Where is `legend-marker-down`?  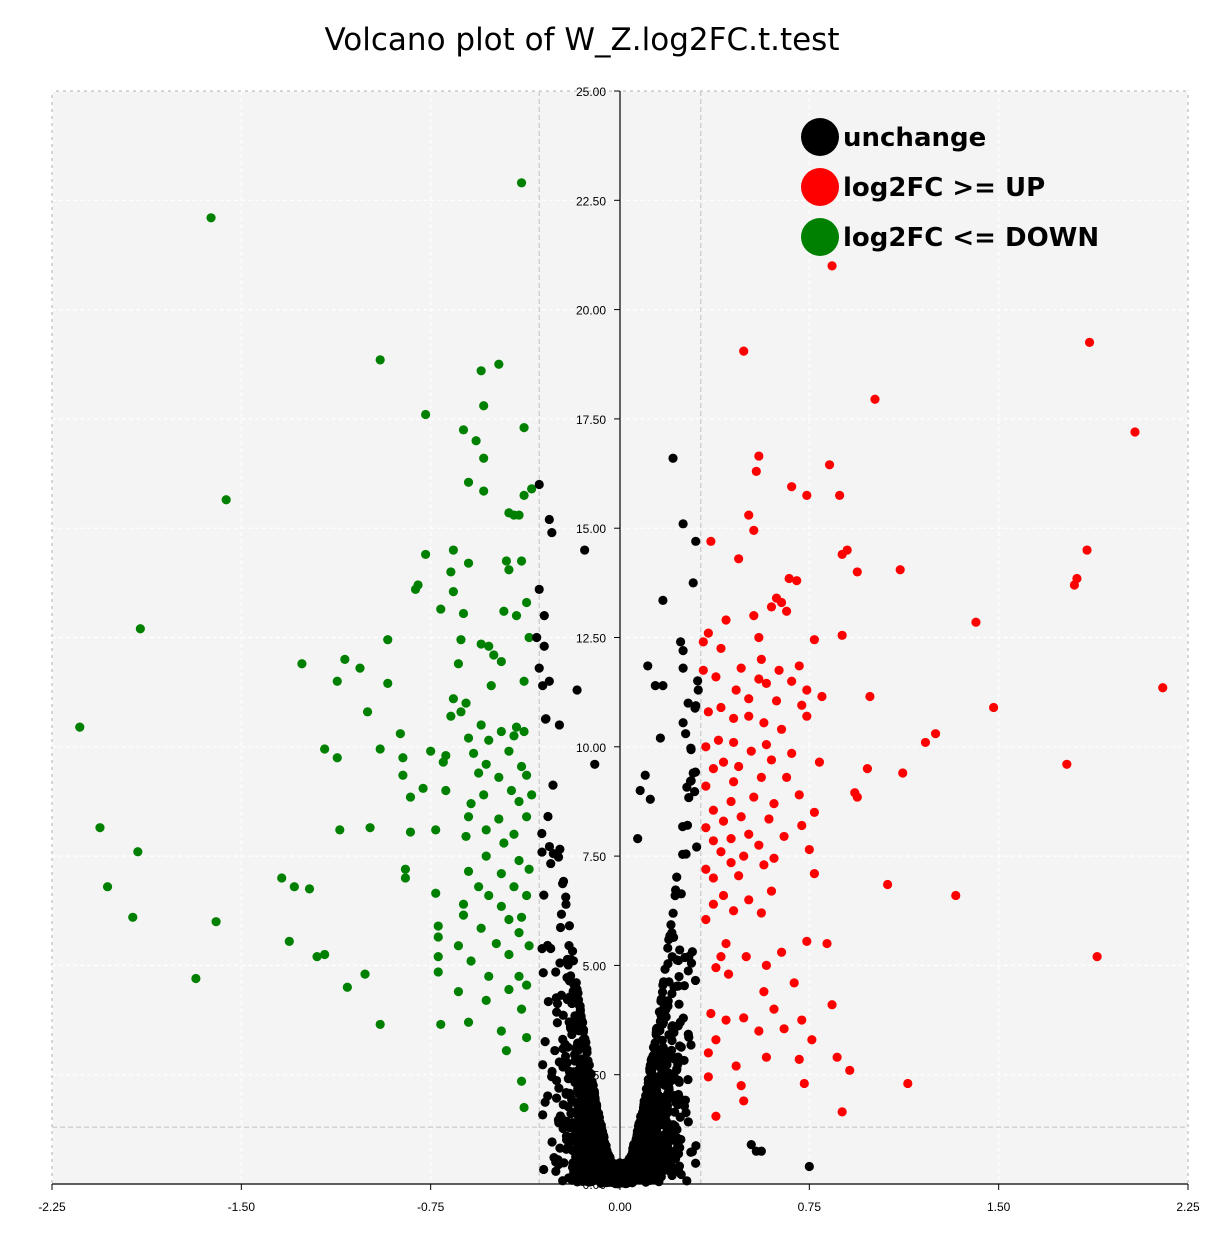
legend-marker-down is located at coordinates (820, 237).